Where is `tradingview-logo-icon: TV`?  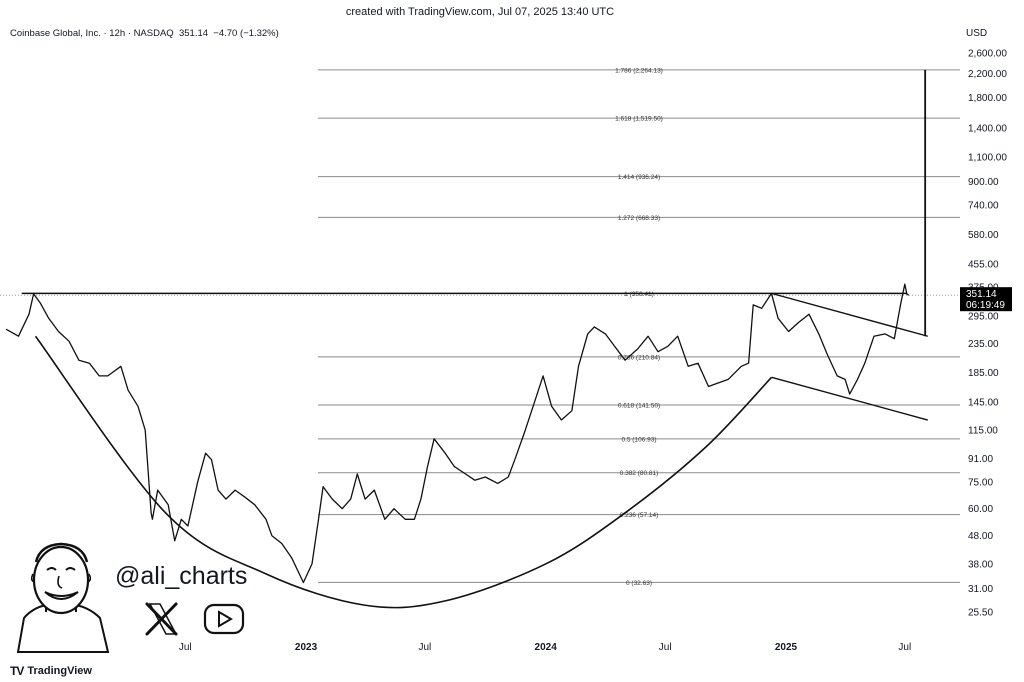 tradingview-logo-icon: TV is located at coordinates (17, 671).